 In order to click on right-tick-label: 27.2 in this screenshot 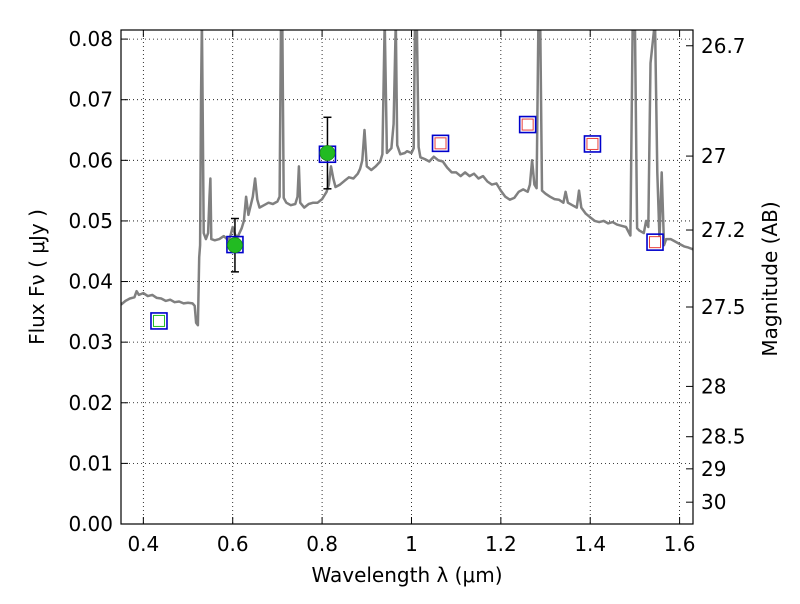, I will do `click(723, 230)`.